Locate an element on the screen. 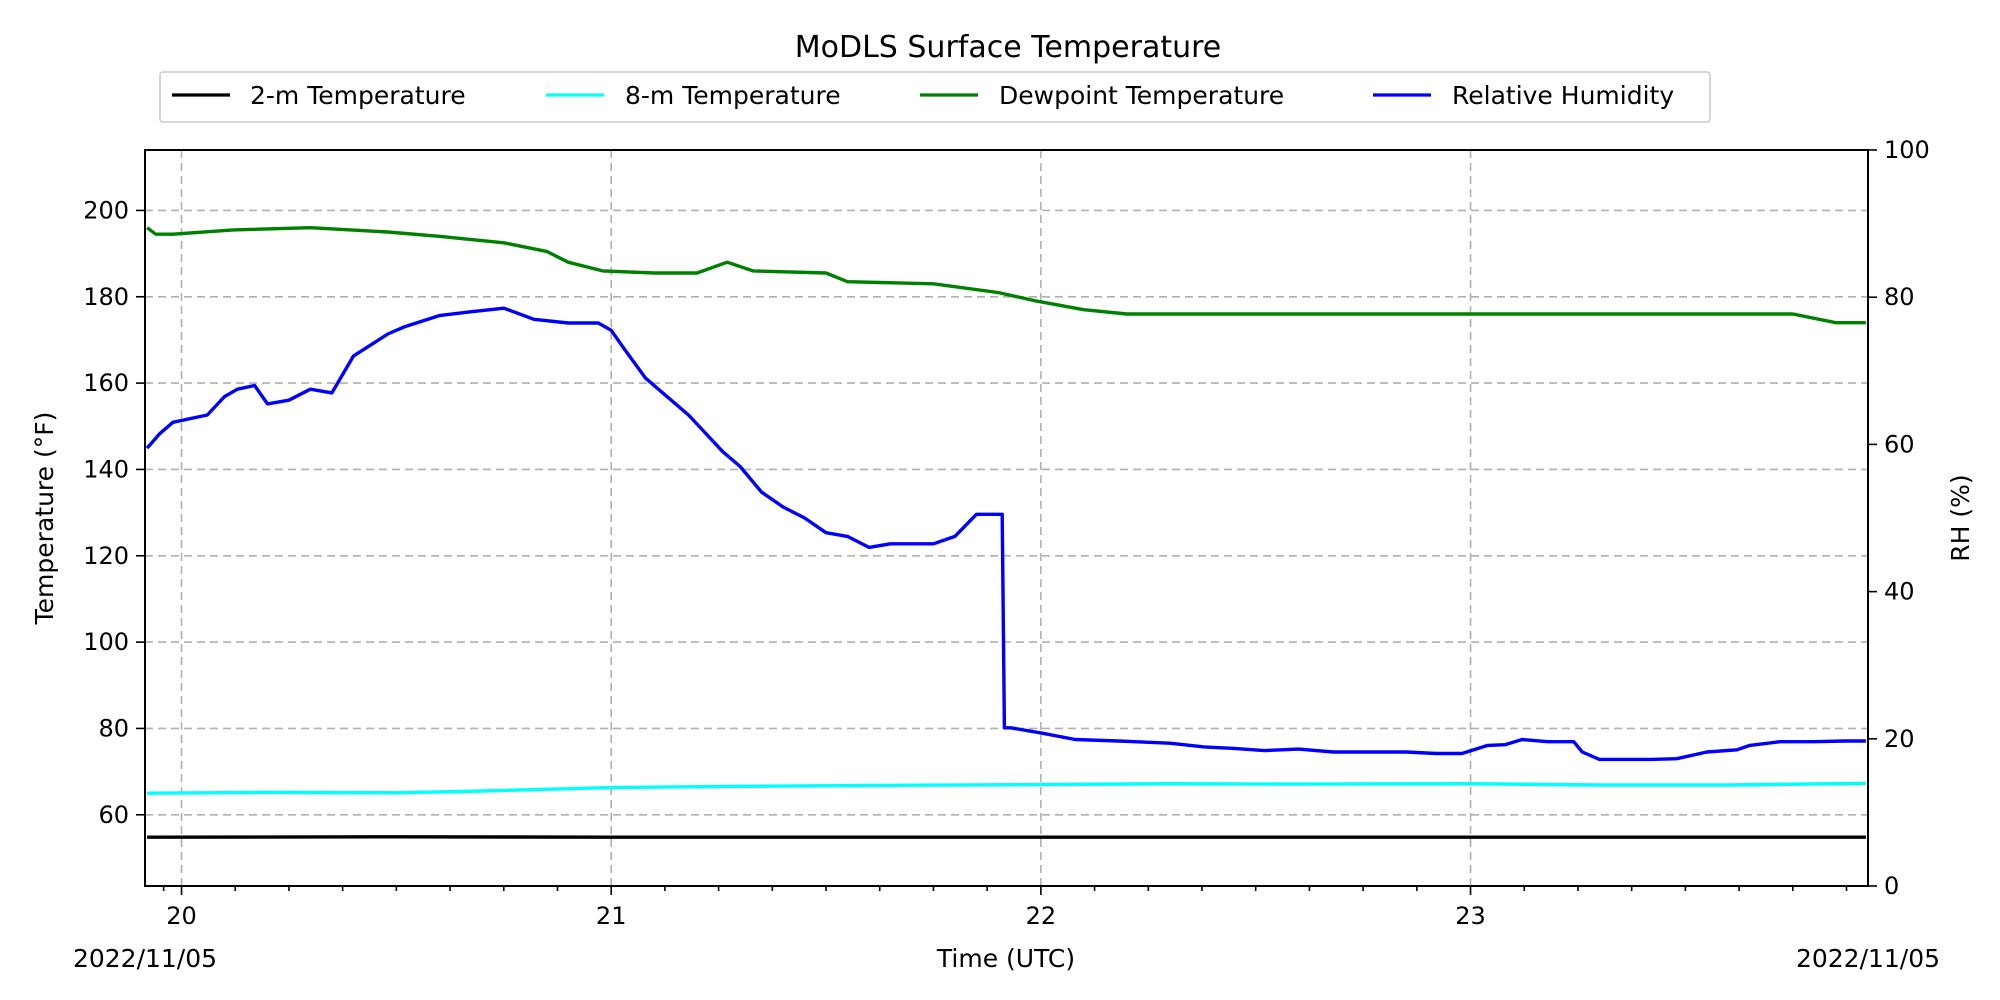 The image size is (2000, 1000). x-corner-label-left: 2022/11/05 is located at coordinates (145, 958).